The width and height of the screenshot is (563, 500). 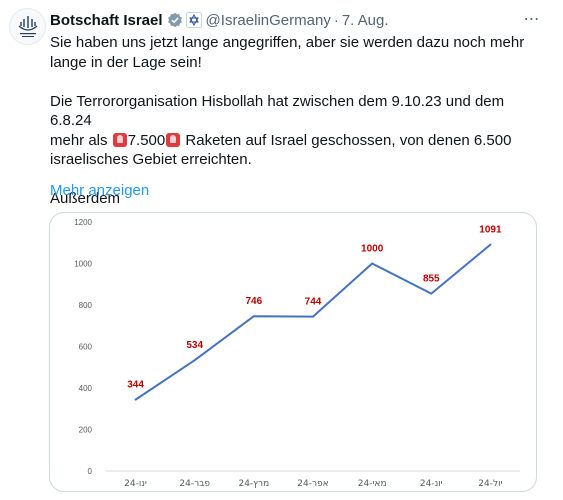 I want to click on show-more-link: Mehr anzeigen, so click(x=100, y=190).